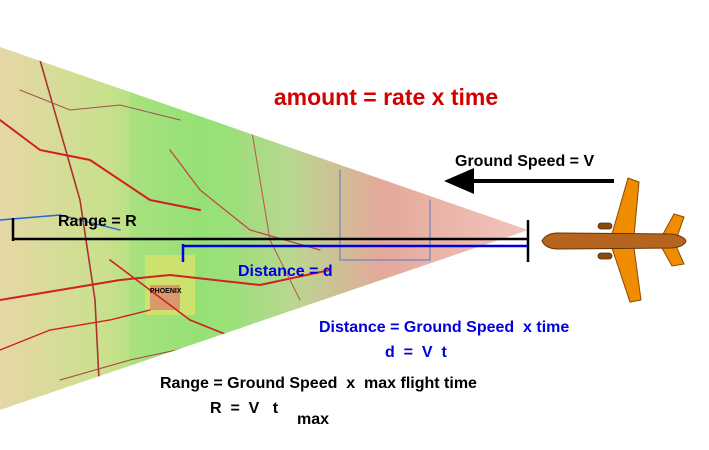  I want to click on distance-symbolic-equation: d = V t, so click(416, 352).